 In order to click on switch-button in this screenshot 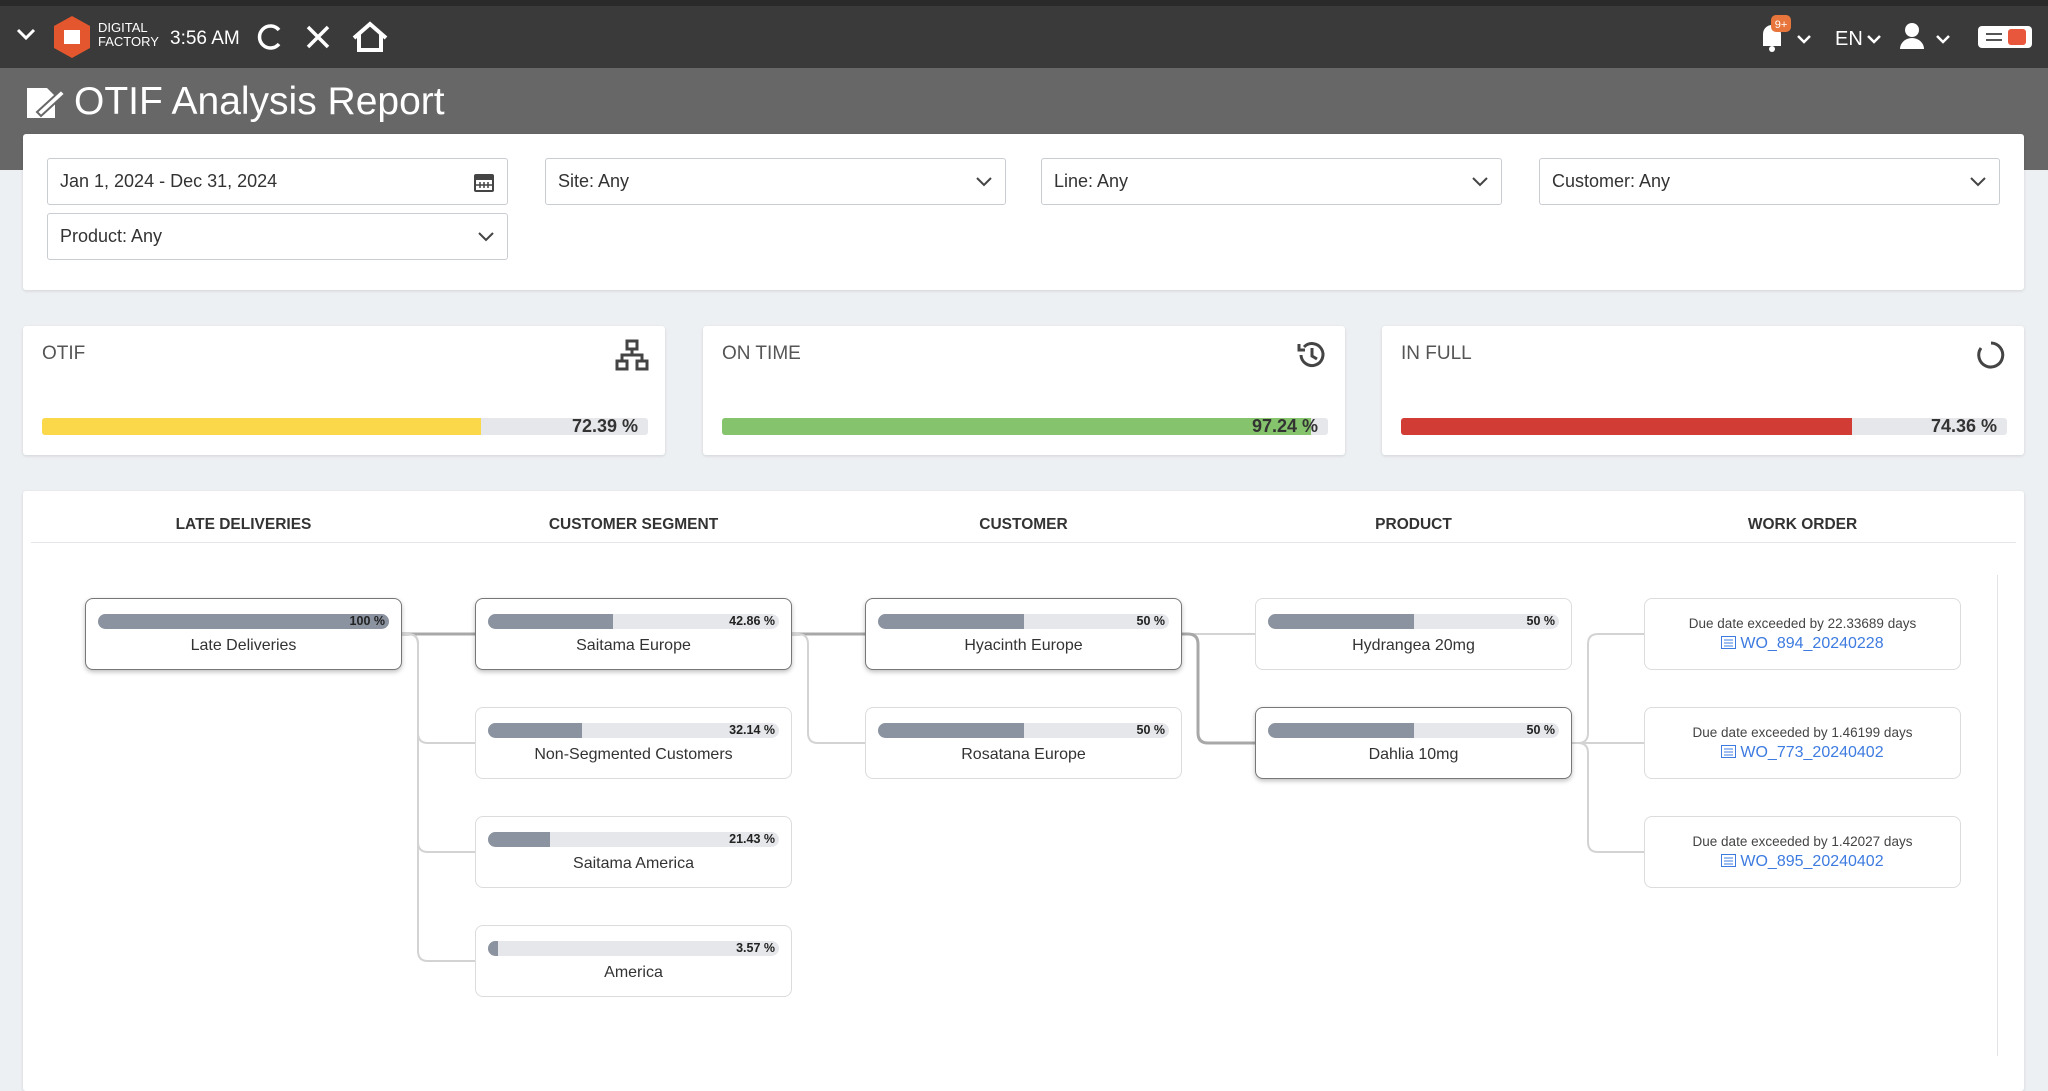, I will do `click(2005, 37)`.